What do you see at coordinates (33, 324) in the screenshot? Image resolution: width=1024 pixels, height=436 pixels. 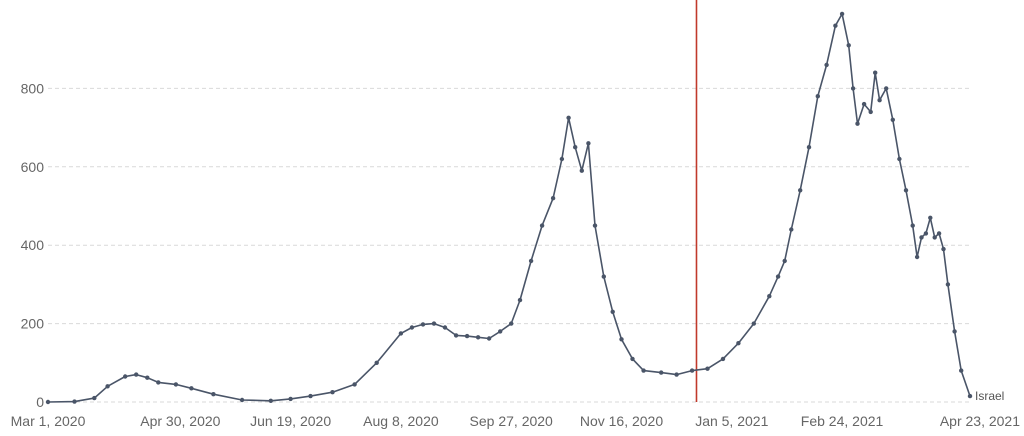 I see `y-tick-label: 200` at bounding box center [33, 324].